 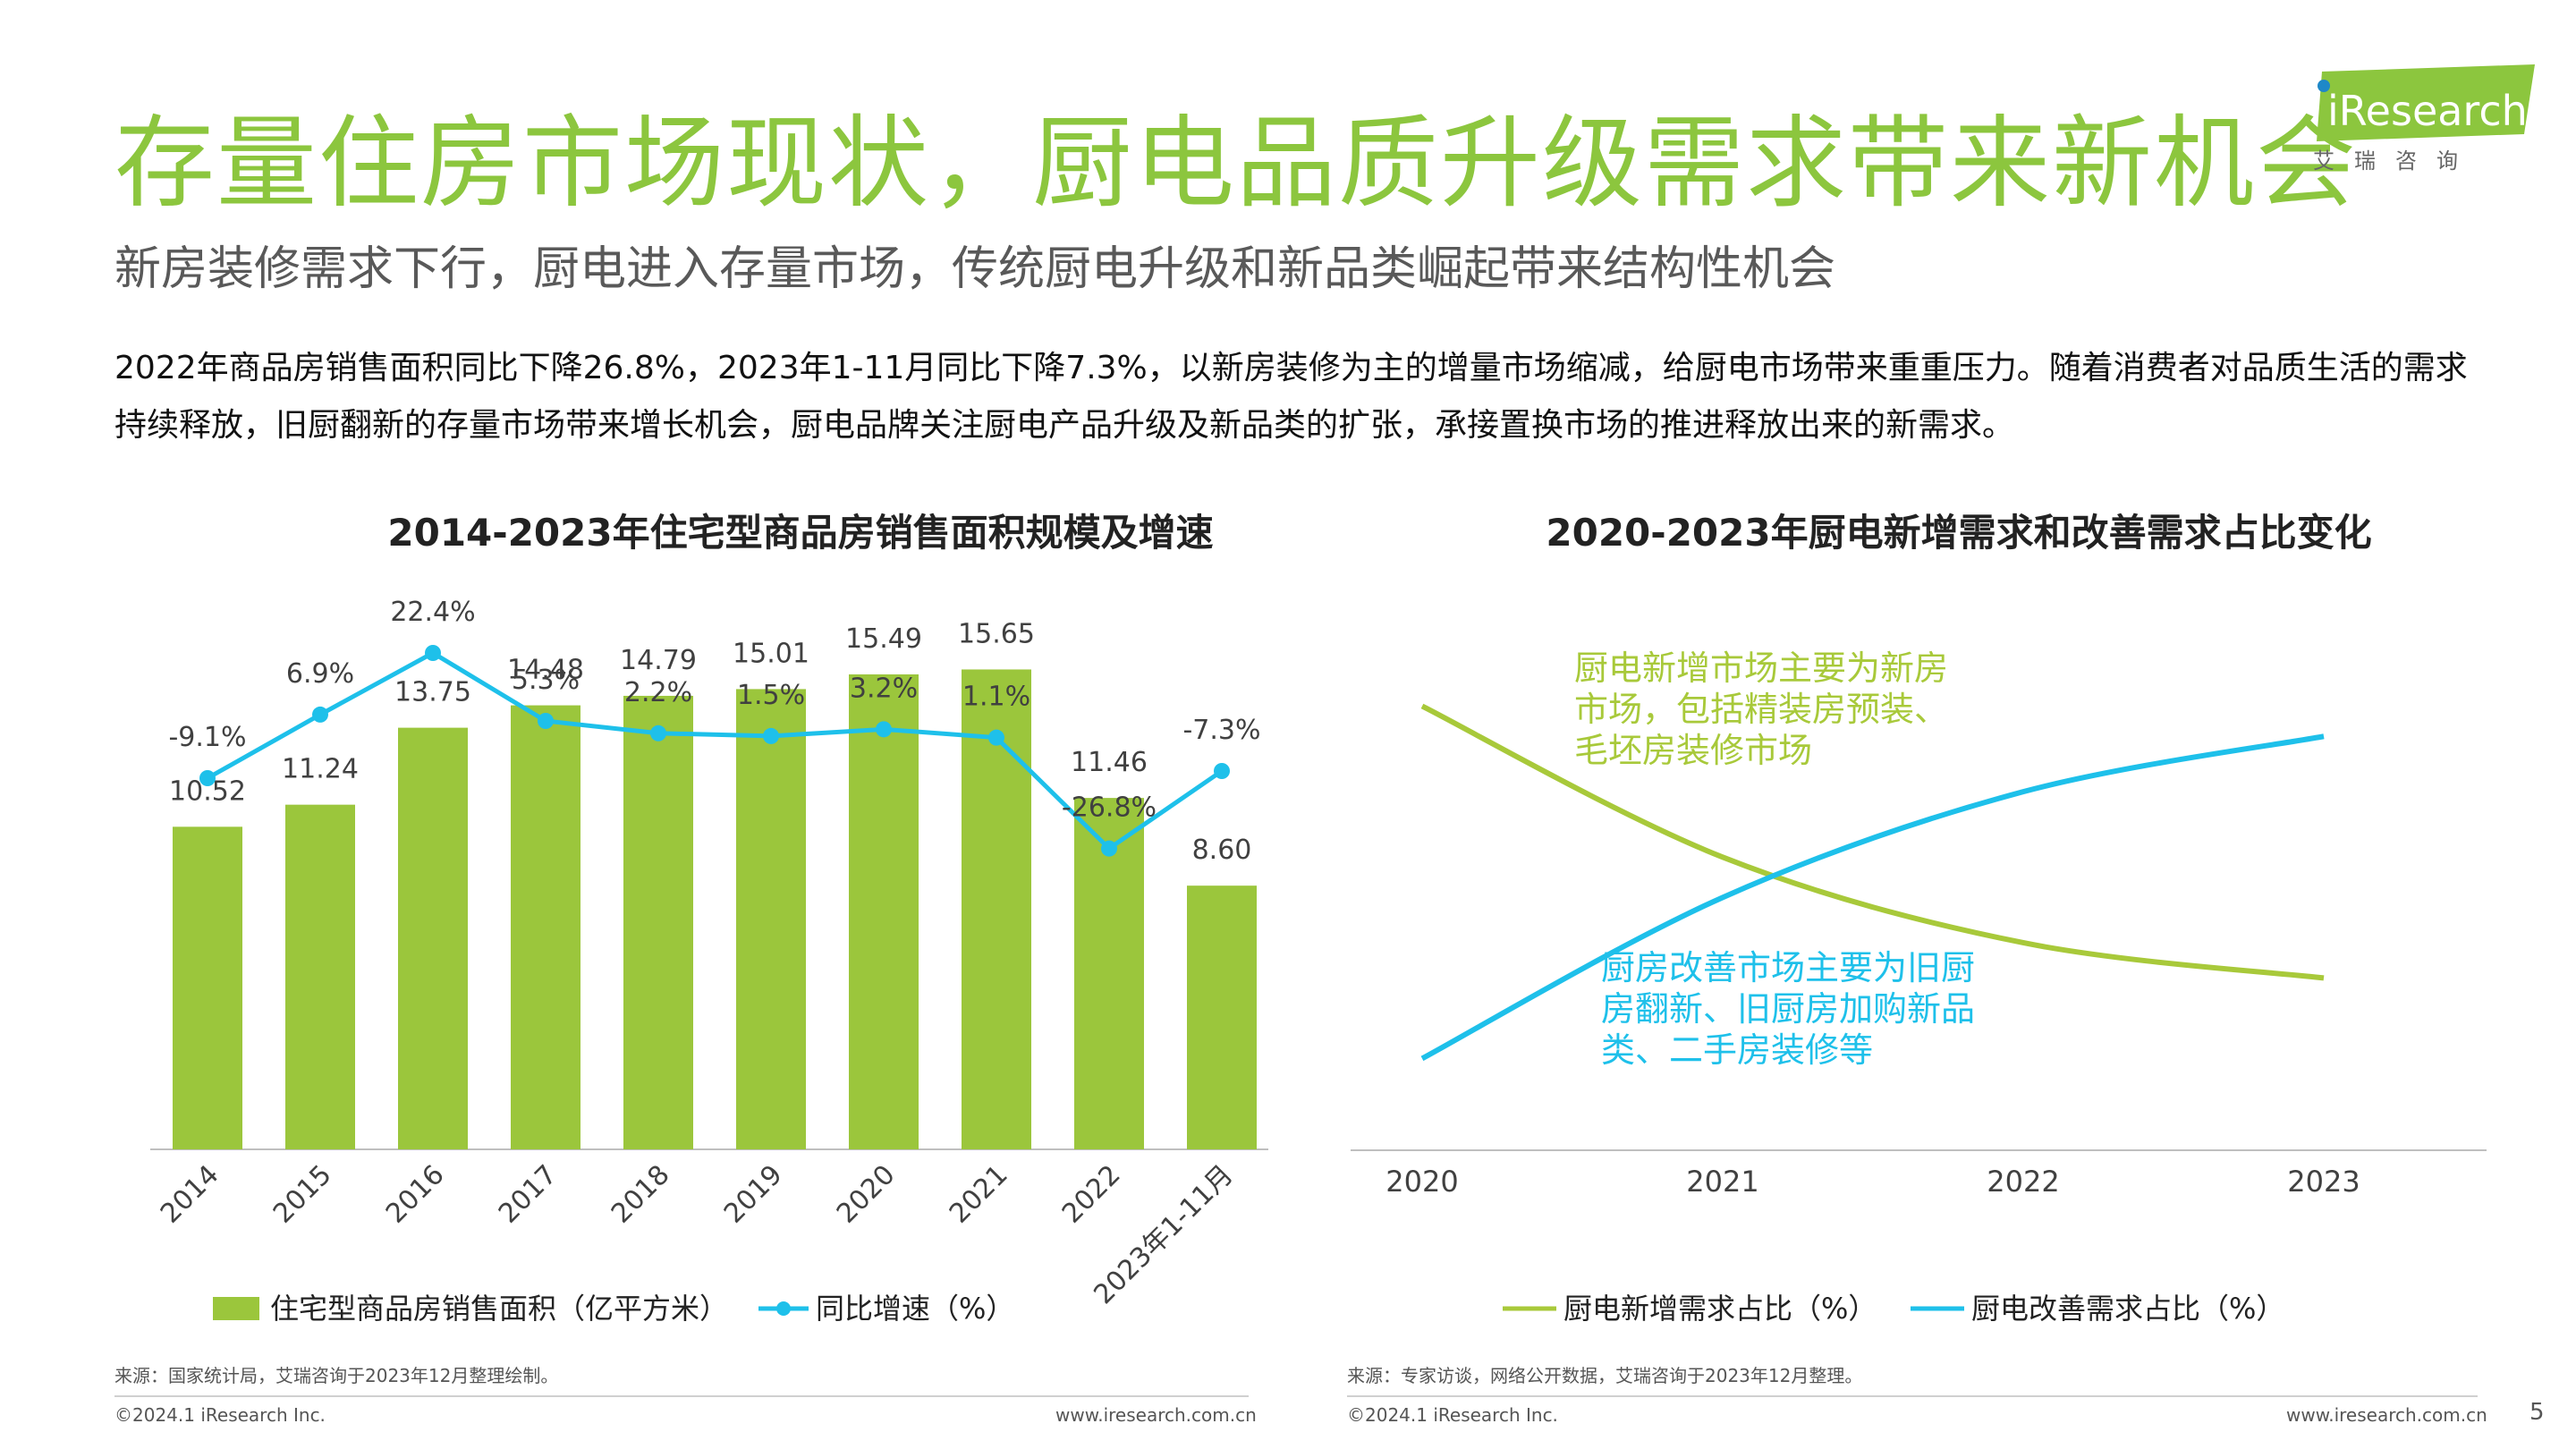 I want to click on bar-data-label: 11.24, so click(x=320, y=769).